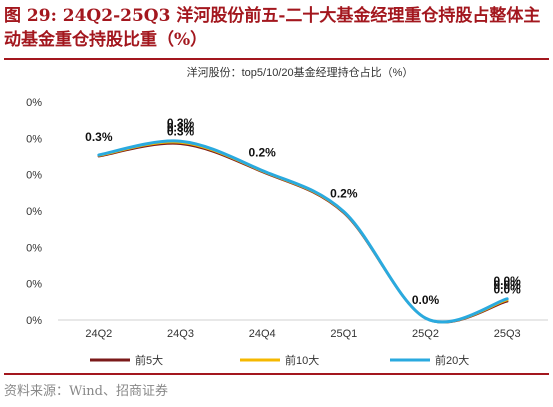  I want to click on legend-label: 前20大, so click(452, 360).